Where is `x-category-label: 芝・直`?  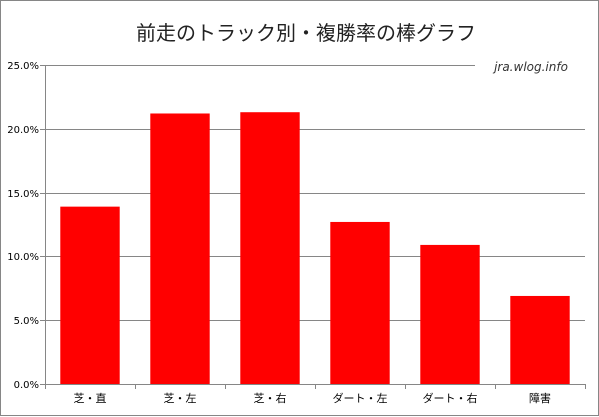
x-category-label: 芝・直 is located at coordinates (90, 398).